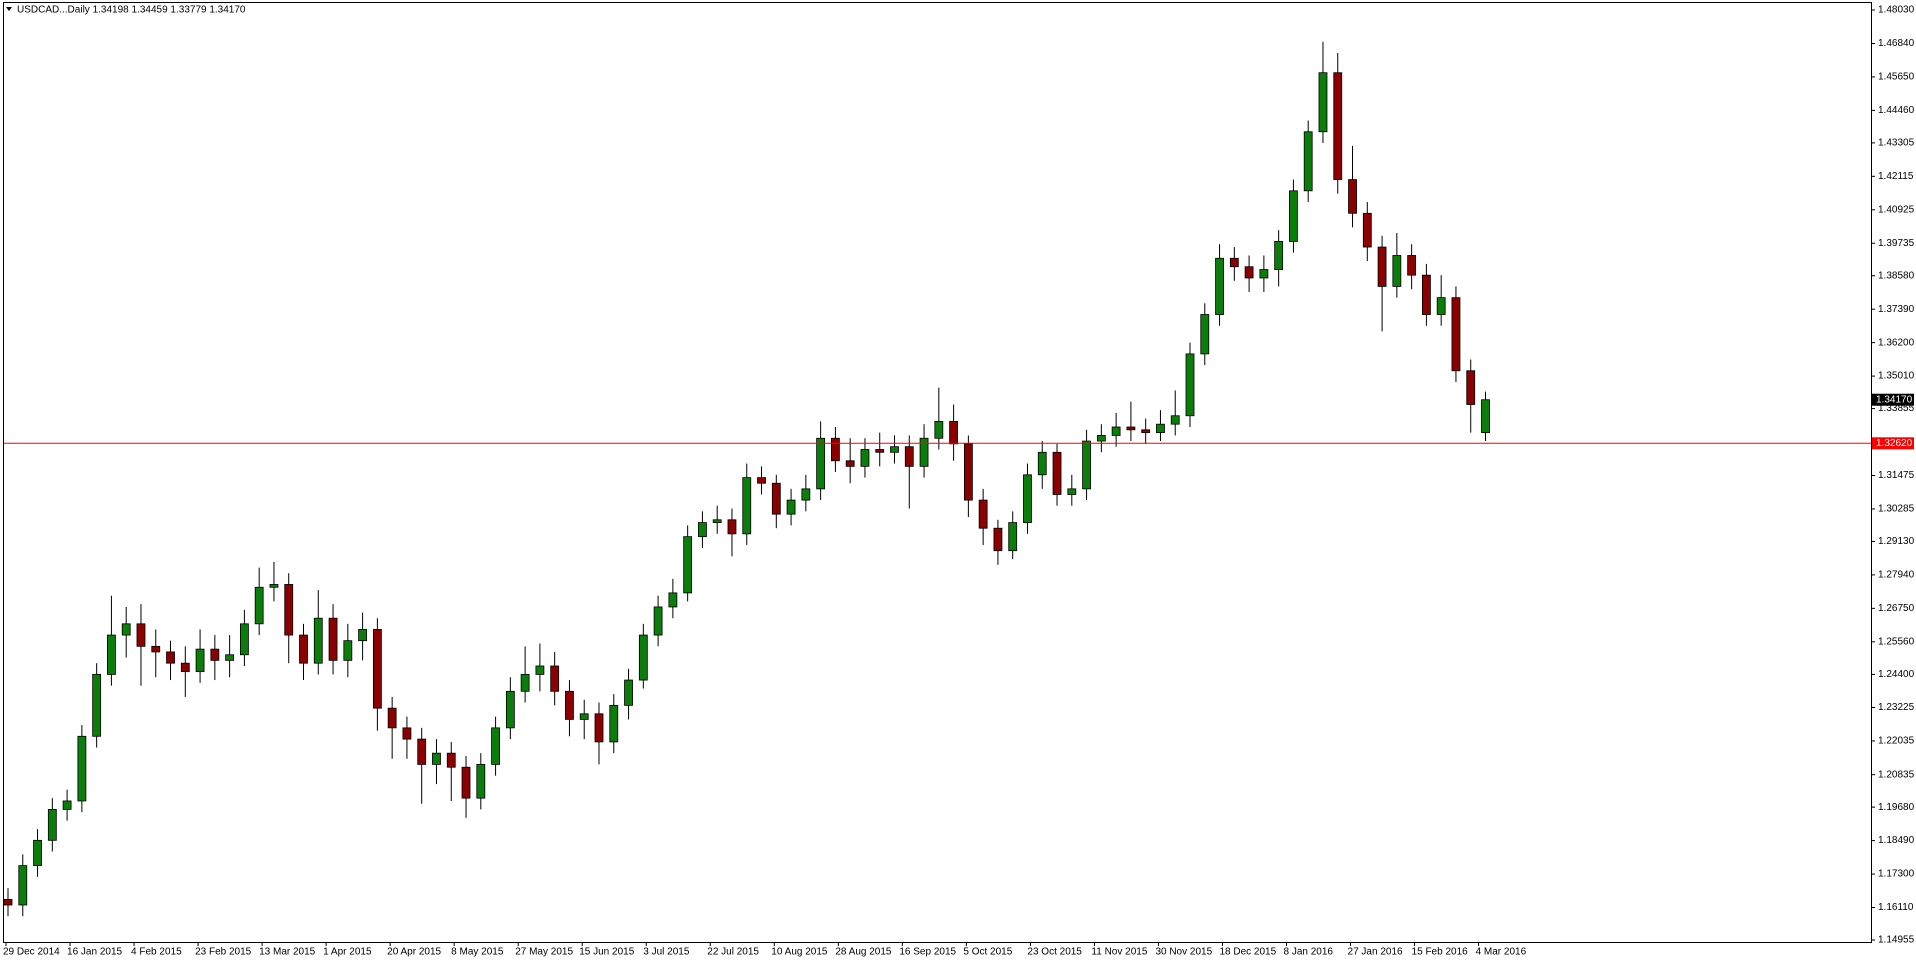 The image size is (1916, 964). I want to click on x-tick-label: 18 Dec 2015, so click(1247, 952).